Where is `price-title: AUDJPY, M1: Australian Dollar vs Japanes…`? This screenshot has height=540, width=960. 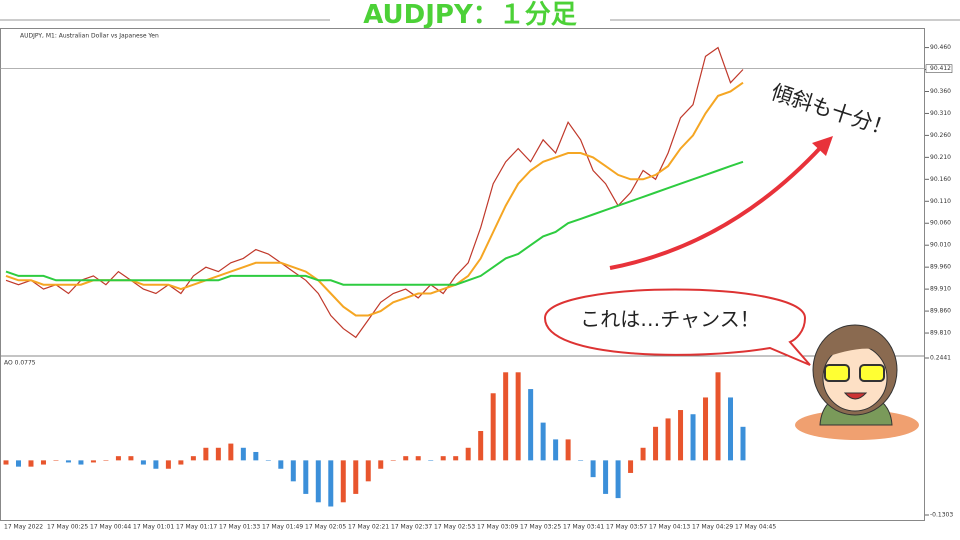 price-title: AUDJPY, M1: Australian Dollar vs Japanes… is located at coordinates (89, 36).